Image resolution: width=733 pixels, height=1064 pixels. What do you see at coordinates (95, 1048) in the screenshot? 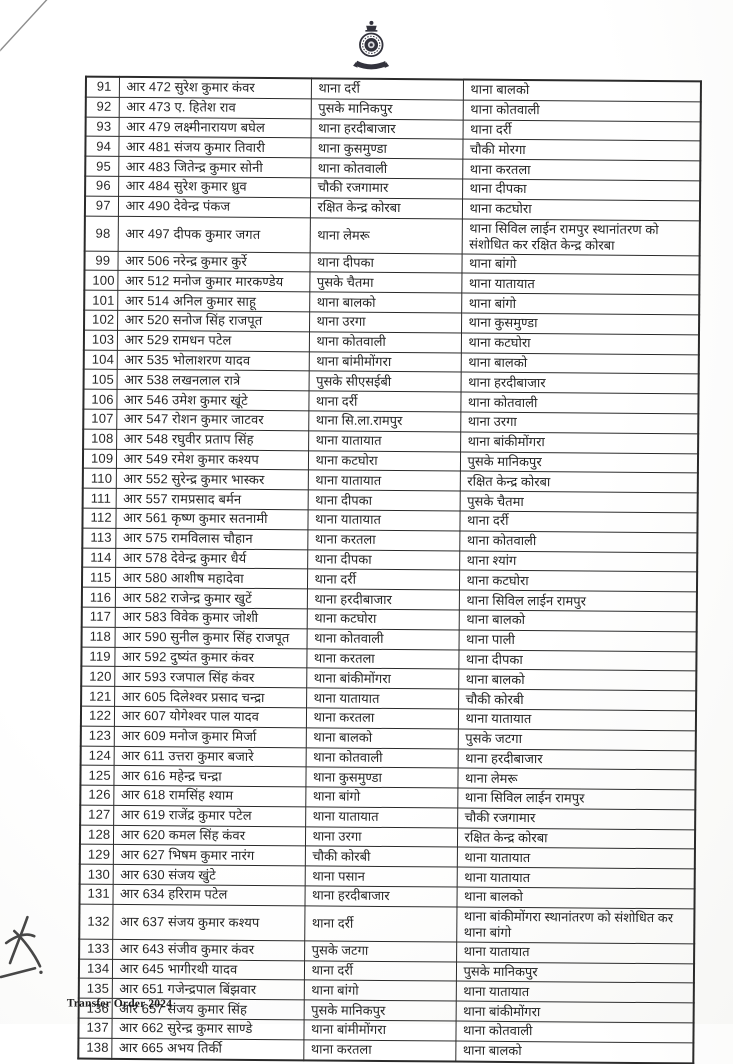
I see `serial-cell: 138` at bounding box center [95, 1048].